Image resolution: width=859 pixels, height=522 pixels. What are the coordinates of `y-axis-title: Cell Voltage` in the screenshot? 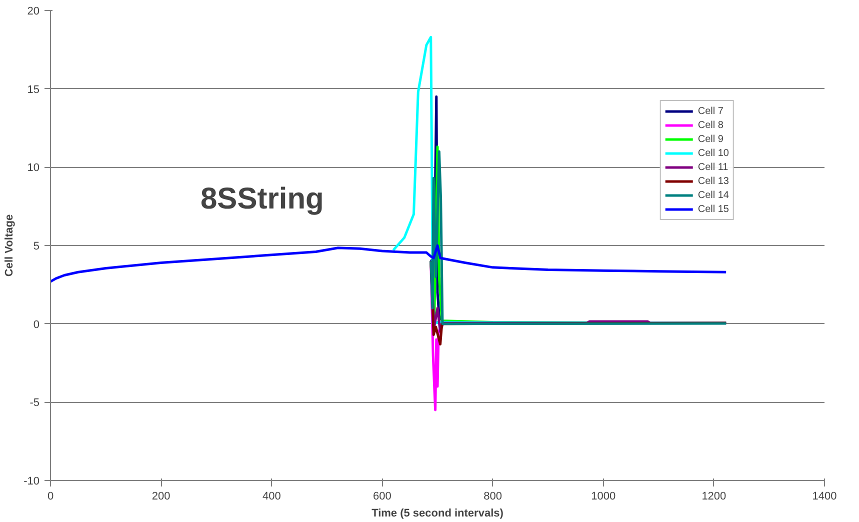 It's located at (10, 245).